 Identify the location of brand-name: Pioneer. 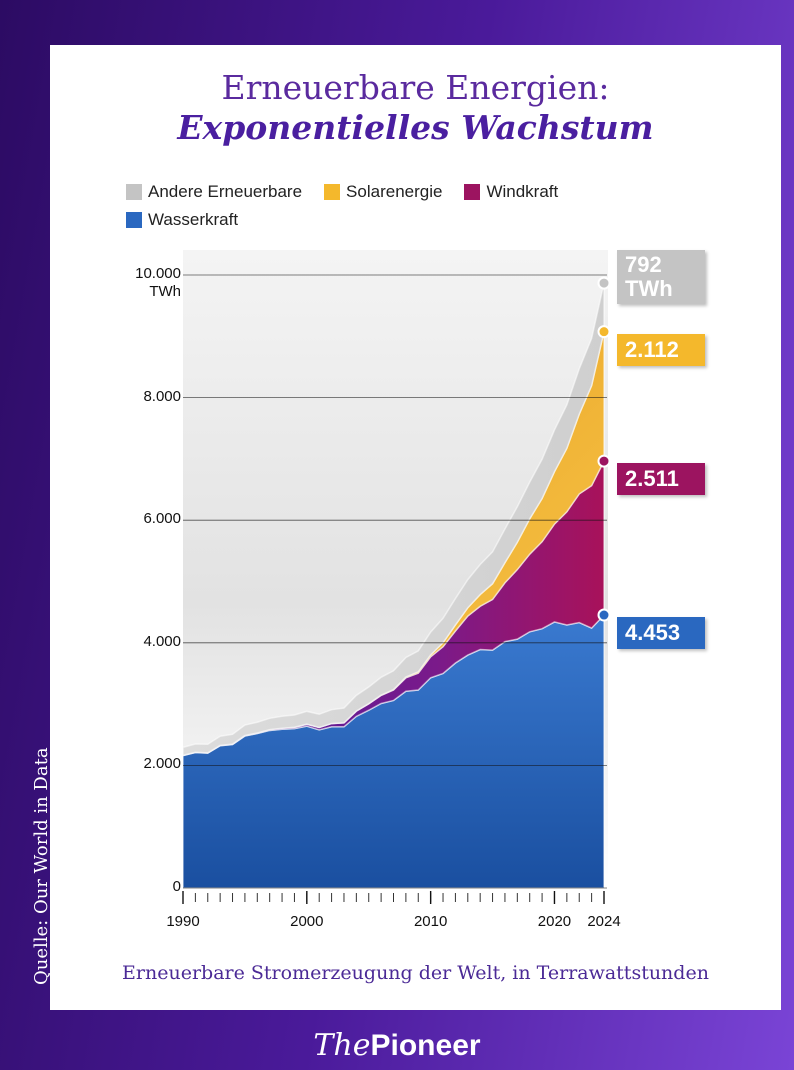
(425, 1045).